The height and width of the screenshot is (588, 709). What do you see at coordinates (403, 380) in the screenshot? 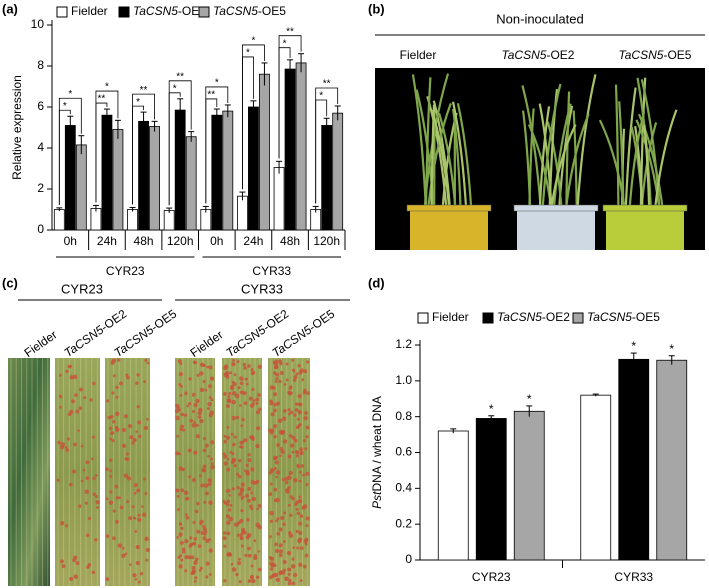
I see `y-tick-label: 1.0` at bounding box center [403, 380].